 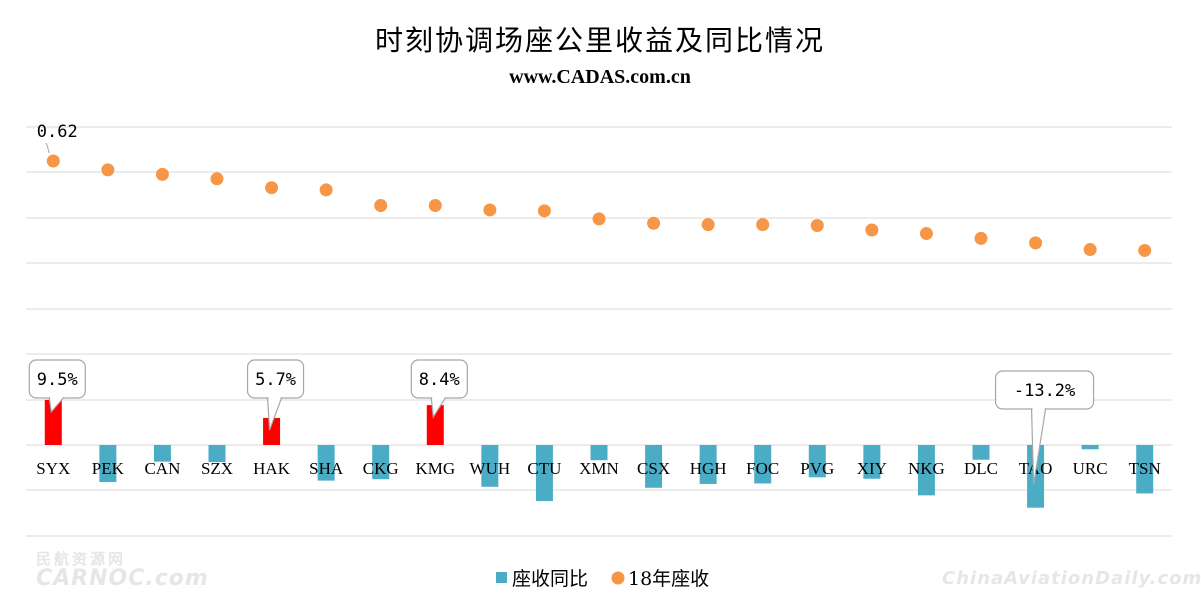 I want to click on legend-swatch-point, so click(x=618, y=578).